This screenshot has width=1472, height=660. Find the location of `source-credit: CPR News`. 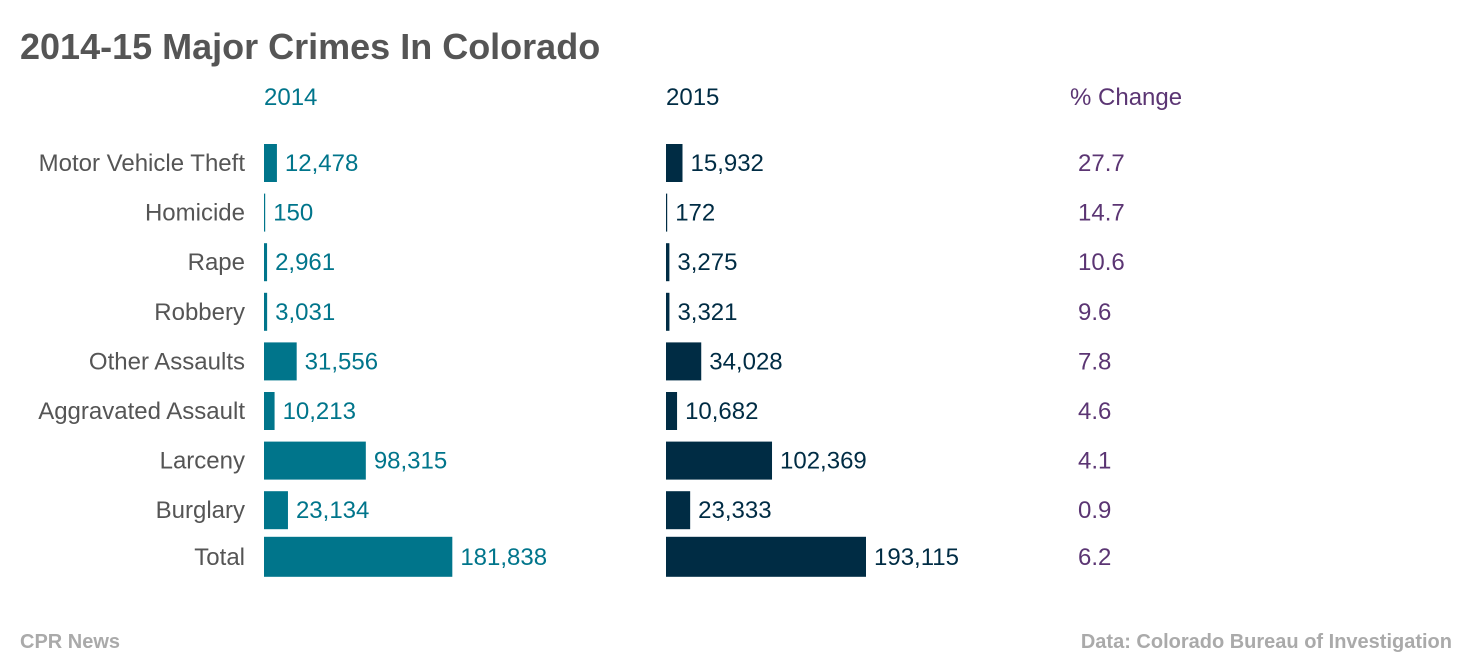

source-credit: CPR News is located at coordinates (70, 642).